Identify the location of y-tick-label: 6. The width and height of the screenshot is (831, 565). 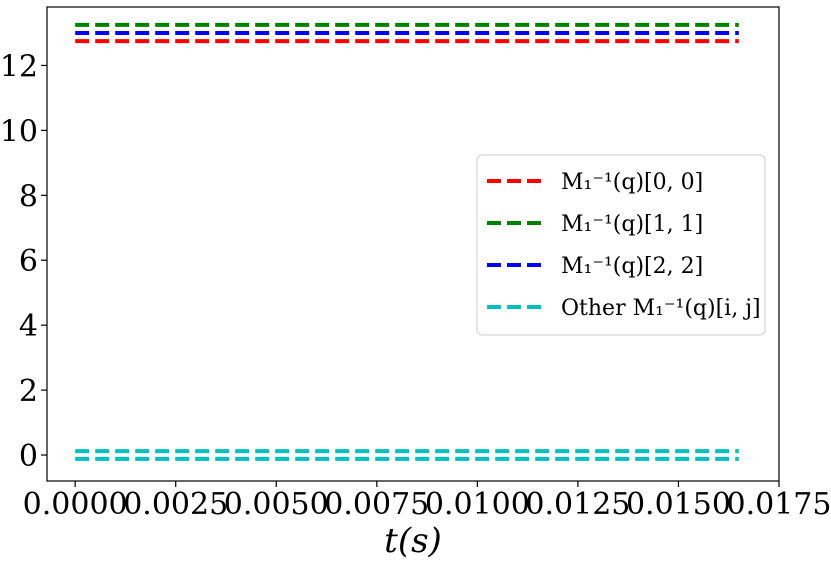
(28, 261).